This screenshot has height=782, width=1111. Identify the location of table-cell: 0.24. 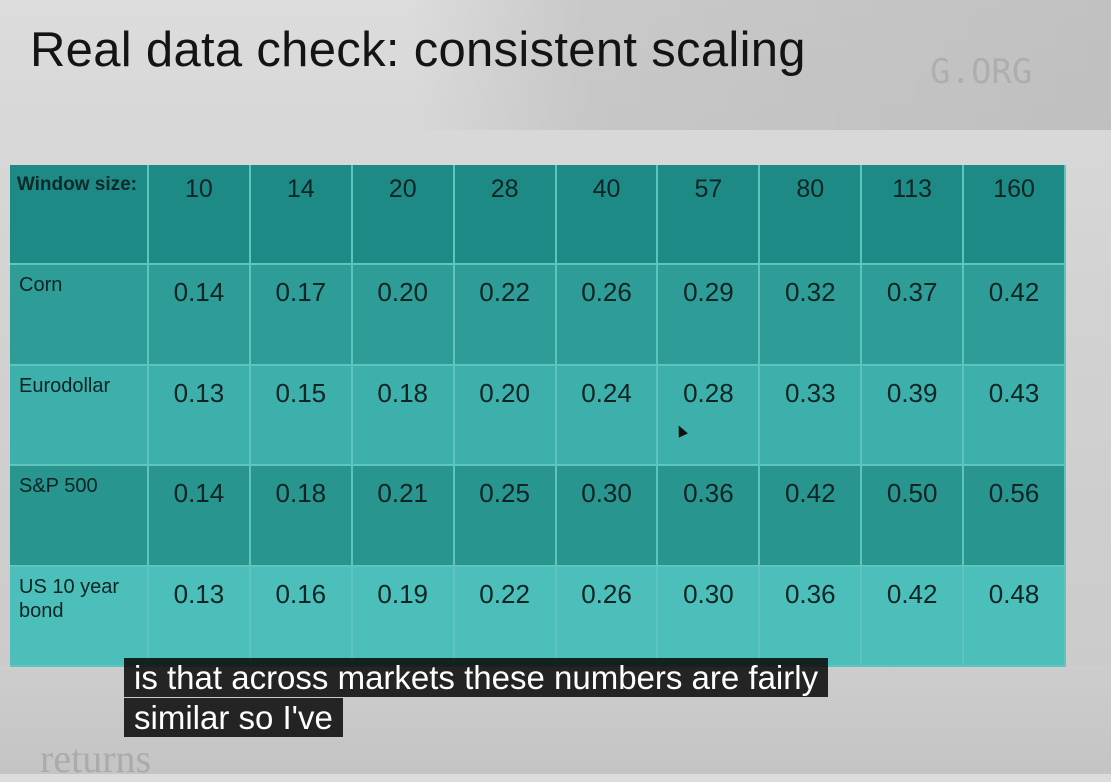
(607, 416).